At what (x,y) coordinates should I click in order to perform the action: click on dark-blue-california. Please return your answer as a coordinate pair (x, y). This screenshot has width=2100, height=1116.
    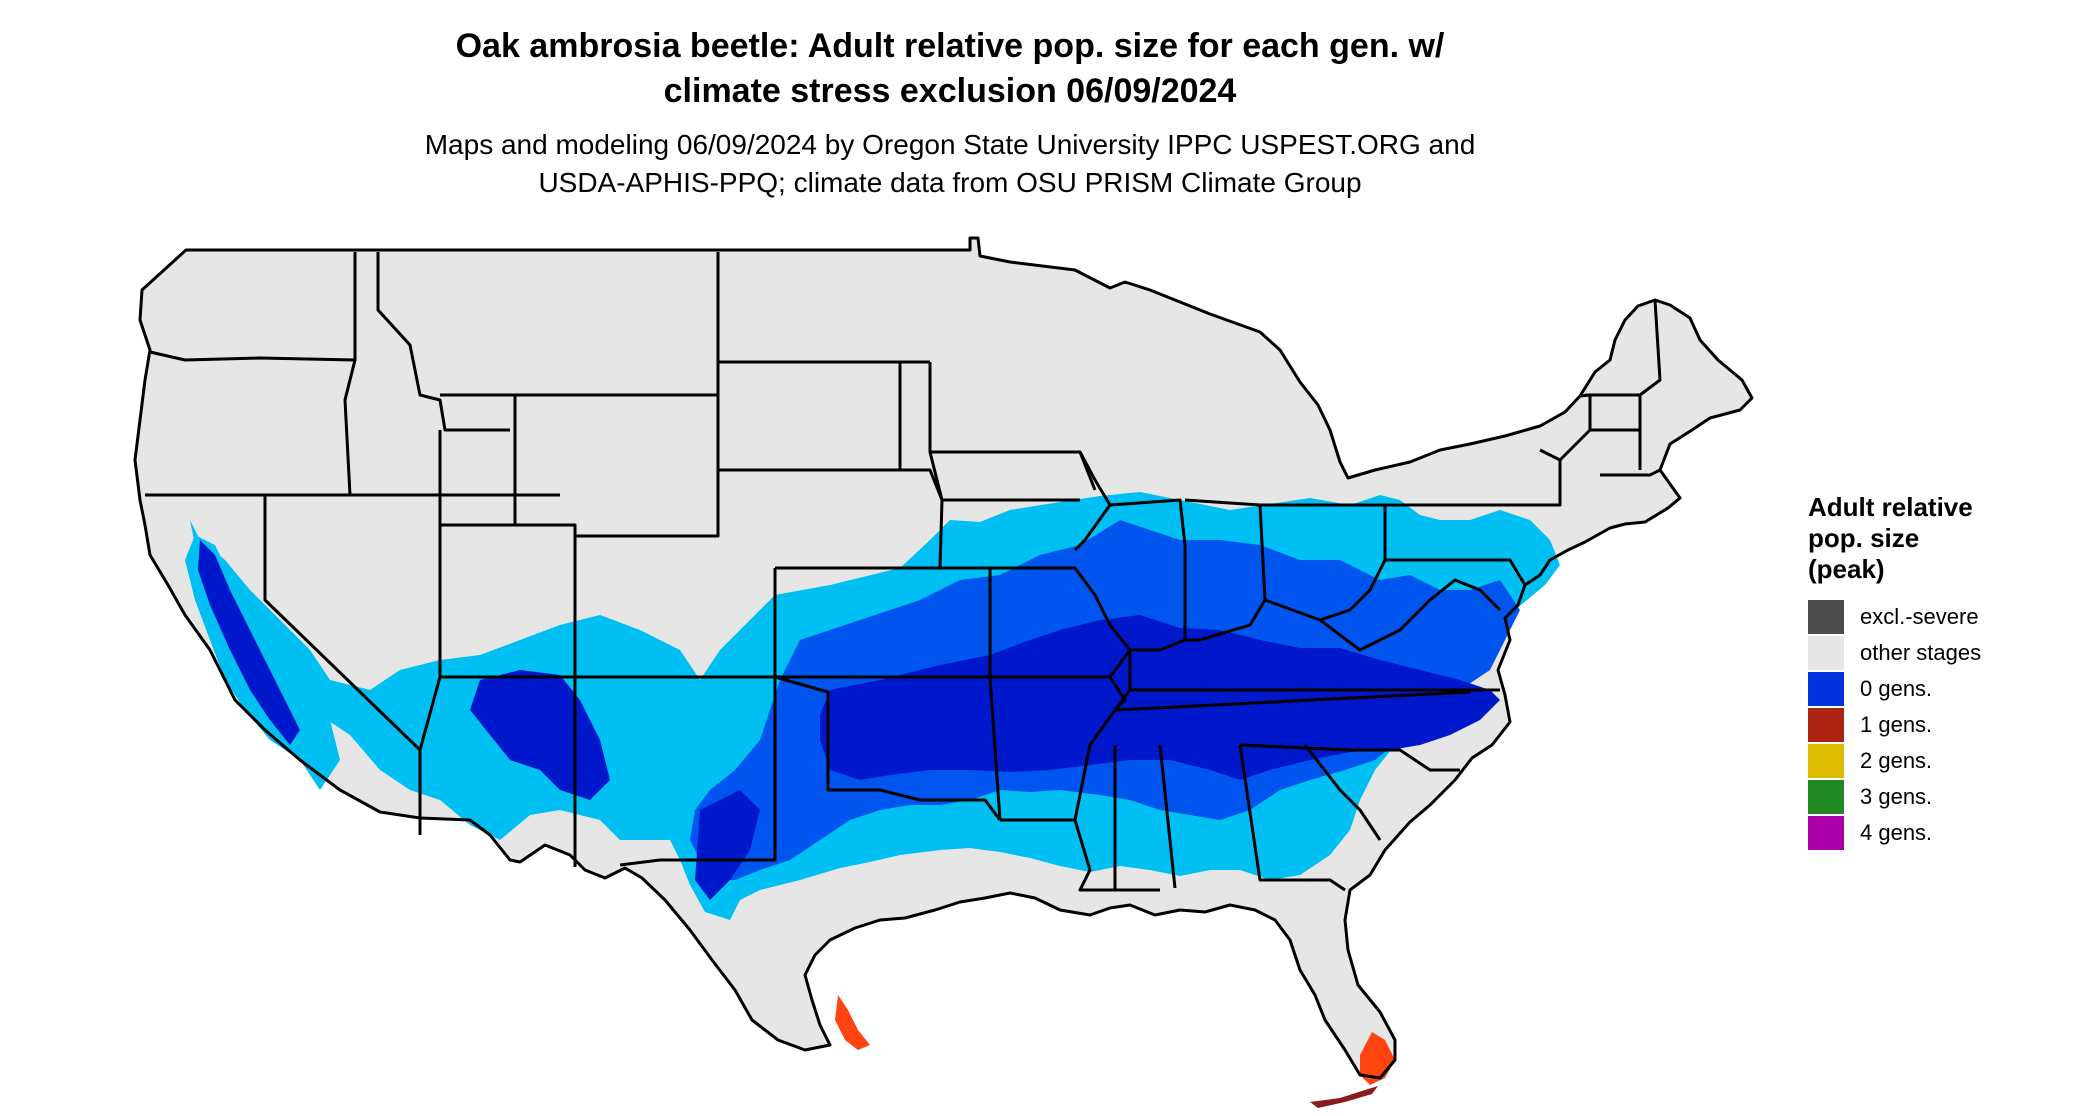
    Looking at the image, I should click on (249, 642).